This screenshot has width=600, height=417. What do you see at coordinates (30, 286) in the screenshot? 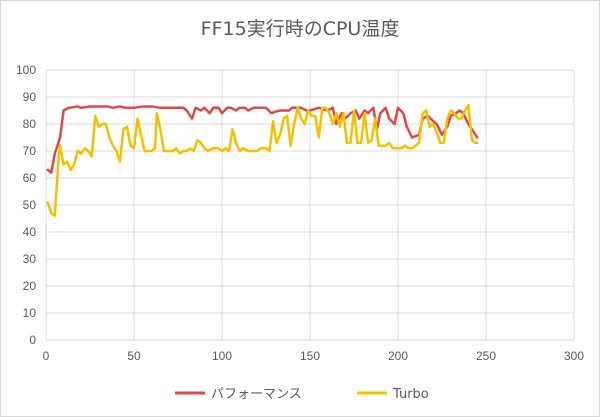
I see `y-tick-label: 20` at bounding box center [30, 286].